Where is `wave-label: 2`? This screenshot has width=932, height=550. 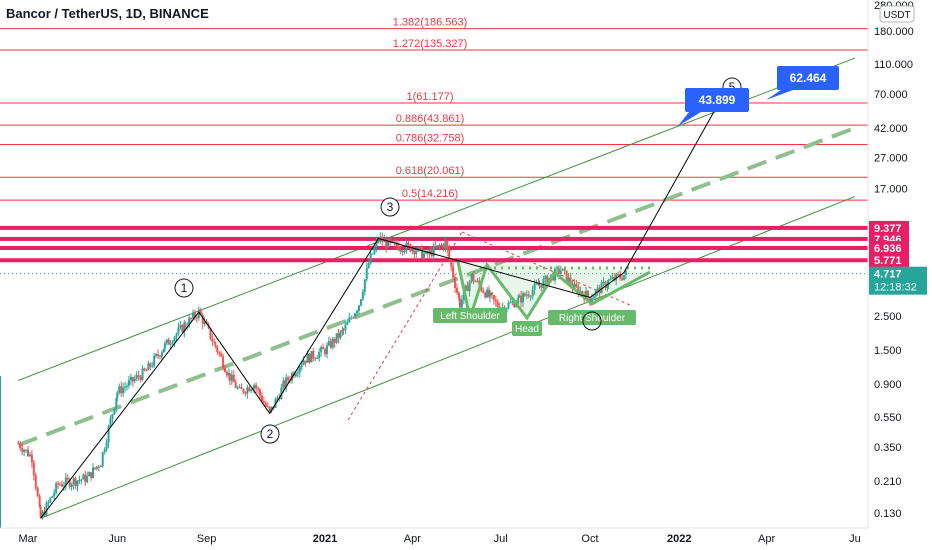
wave-label: 2 is located at coordinates (270, 434).